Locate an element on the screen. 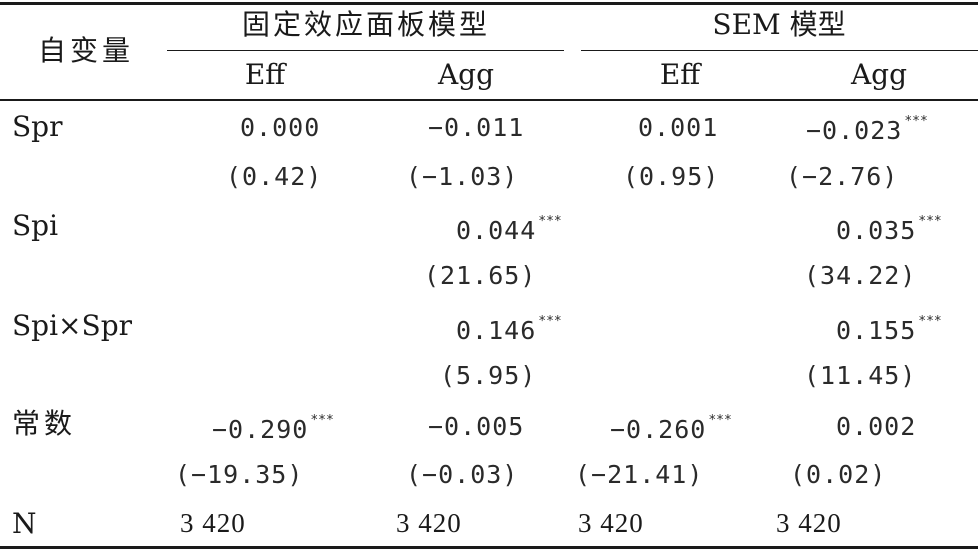 This screenshot has width=978, height=551. tstat-spi-agg-fe: (21.65) is located at coordinates (480, 275).